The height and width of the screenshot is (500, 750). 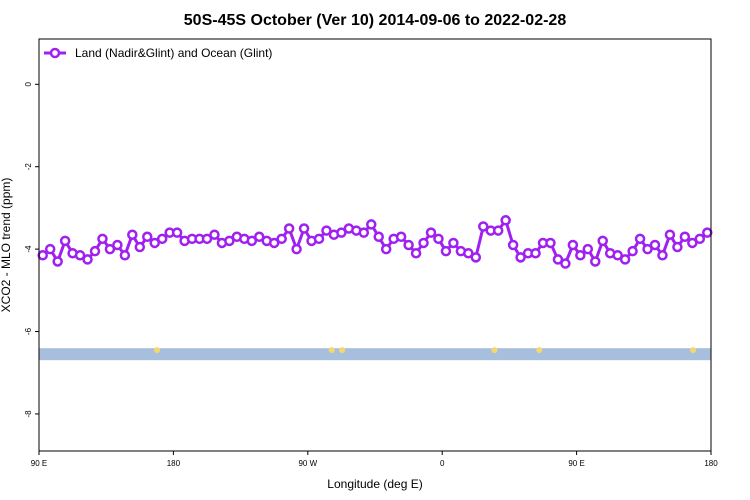 I want to click on legend-label: Land (Nadir&Glint) and Ocean (Glint), so click(x=173, y=53).